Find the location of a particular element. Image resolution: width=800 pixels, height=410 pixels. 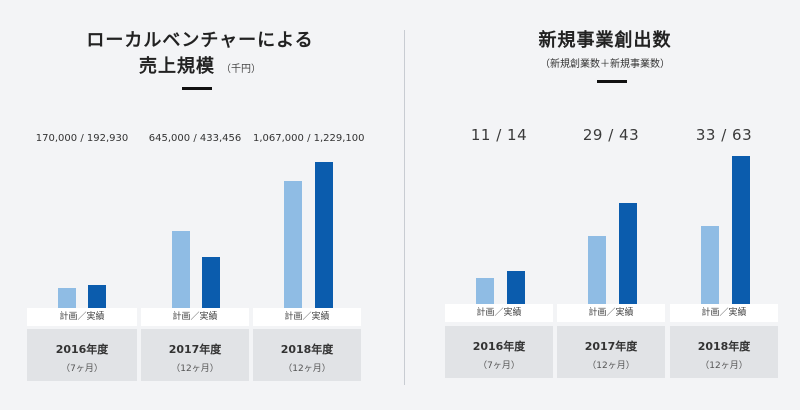

business-value-label: 33 / 63 is located at coordinates (724, 135).